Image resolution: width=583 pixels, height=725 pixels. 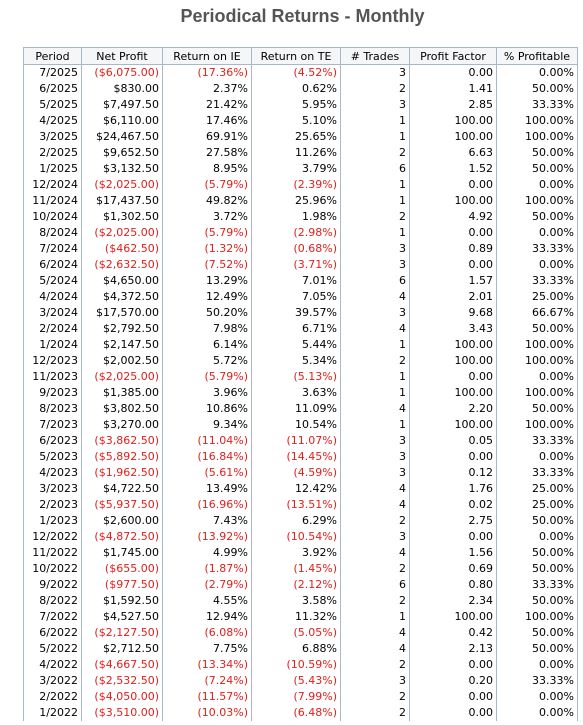 I want to click on cell: 1.76, so click(x=453, y=489).